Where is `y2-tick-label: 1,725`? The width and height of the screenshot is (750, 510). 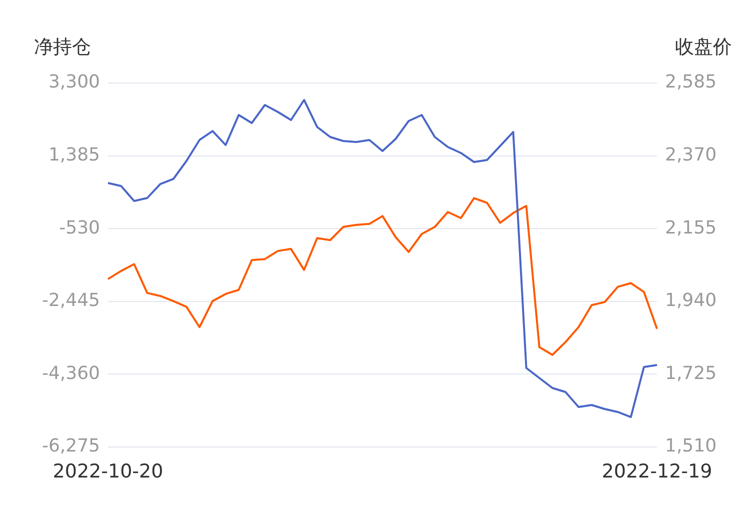
y2-tick-label: 1,725 is located at coordinates (691, 373).